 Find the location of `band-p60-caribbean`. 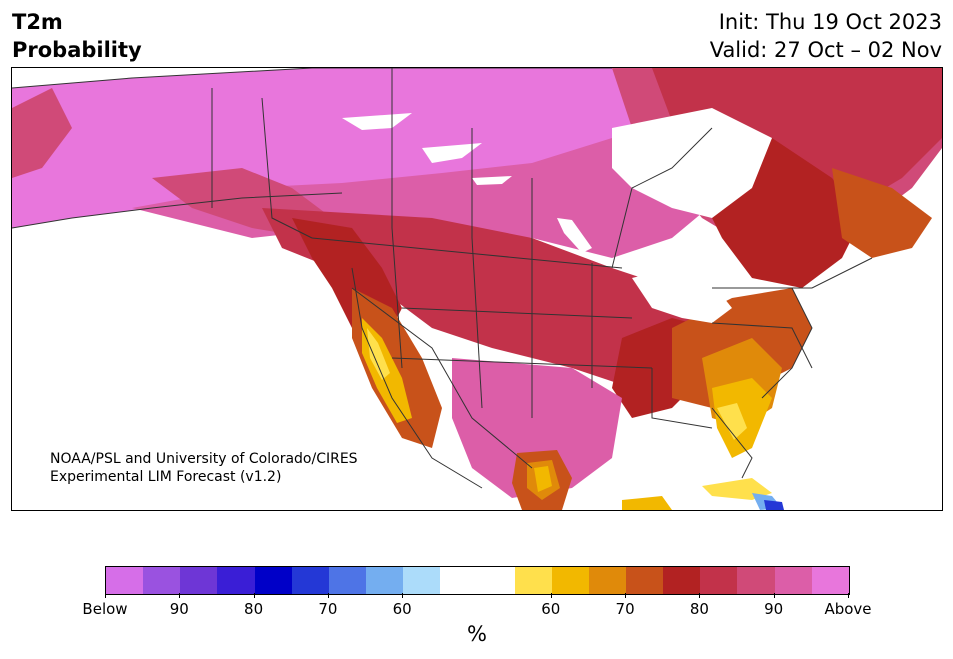

band-p60-caribbean is located at coordinates (647, 503).